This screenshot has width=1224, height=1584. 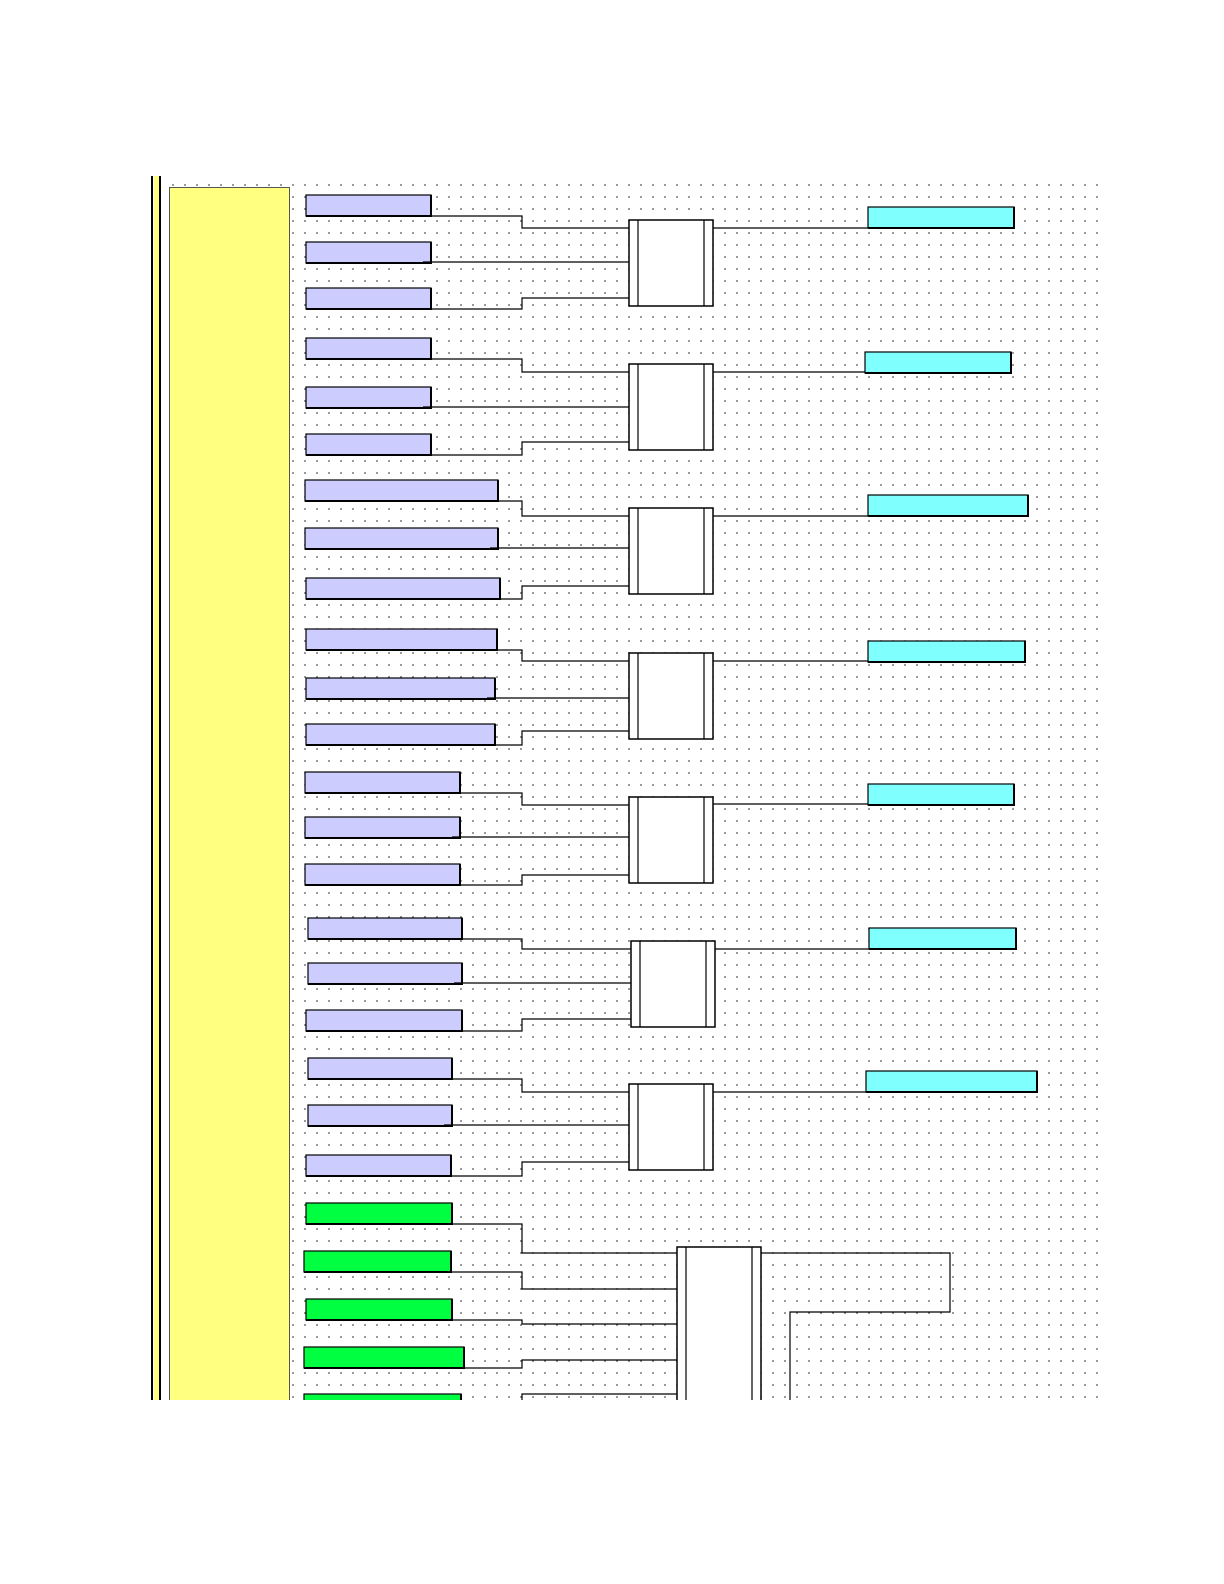 I want to click on input-block-2-2-edge, so click(x=369, y=398).